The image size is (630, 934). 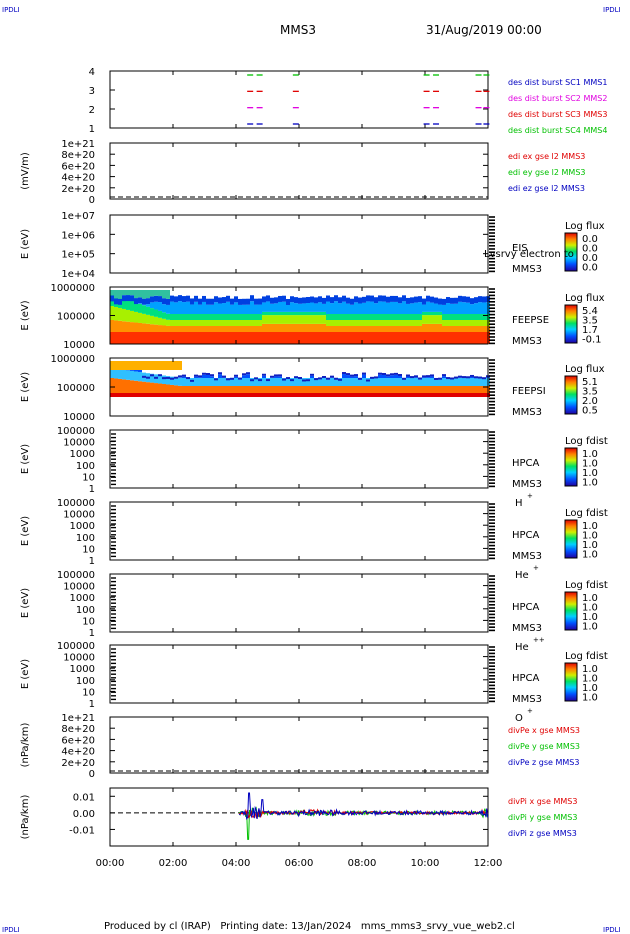 I want to click on species-label: O, so click(x=519, y=718).